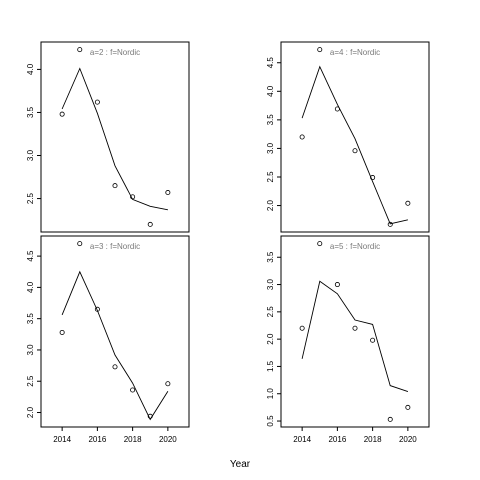  Describe the element at coordinates (115, 246) in the screenshot. I see `panel-title: a=3 : f=Nordic` at that location.